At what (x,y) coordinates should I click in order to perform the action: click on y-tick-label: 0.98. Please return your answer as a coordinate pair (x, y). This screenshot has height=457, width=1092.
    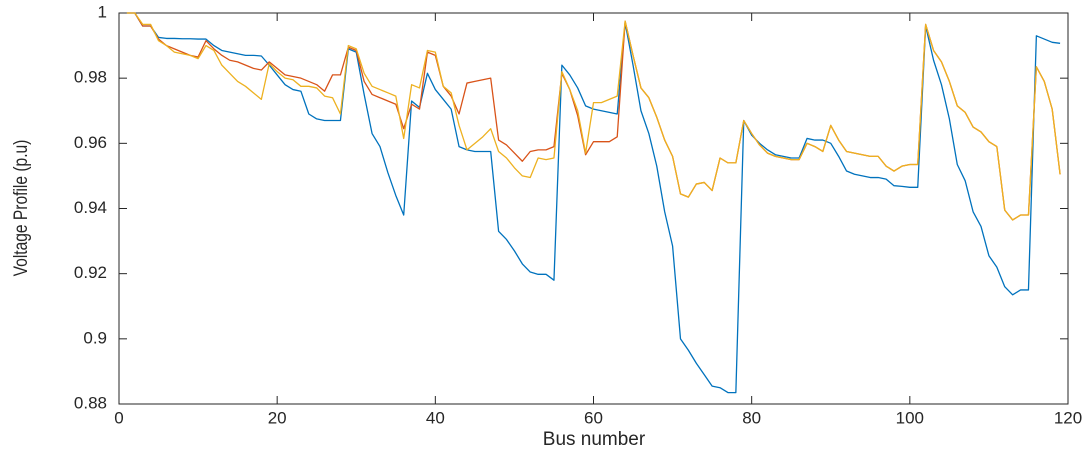
    Looking at the image, I should click on (90, 77).